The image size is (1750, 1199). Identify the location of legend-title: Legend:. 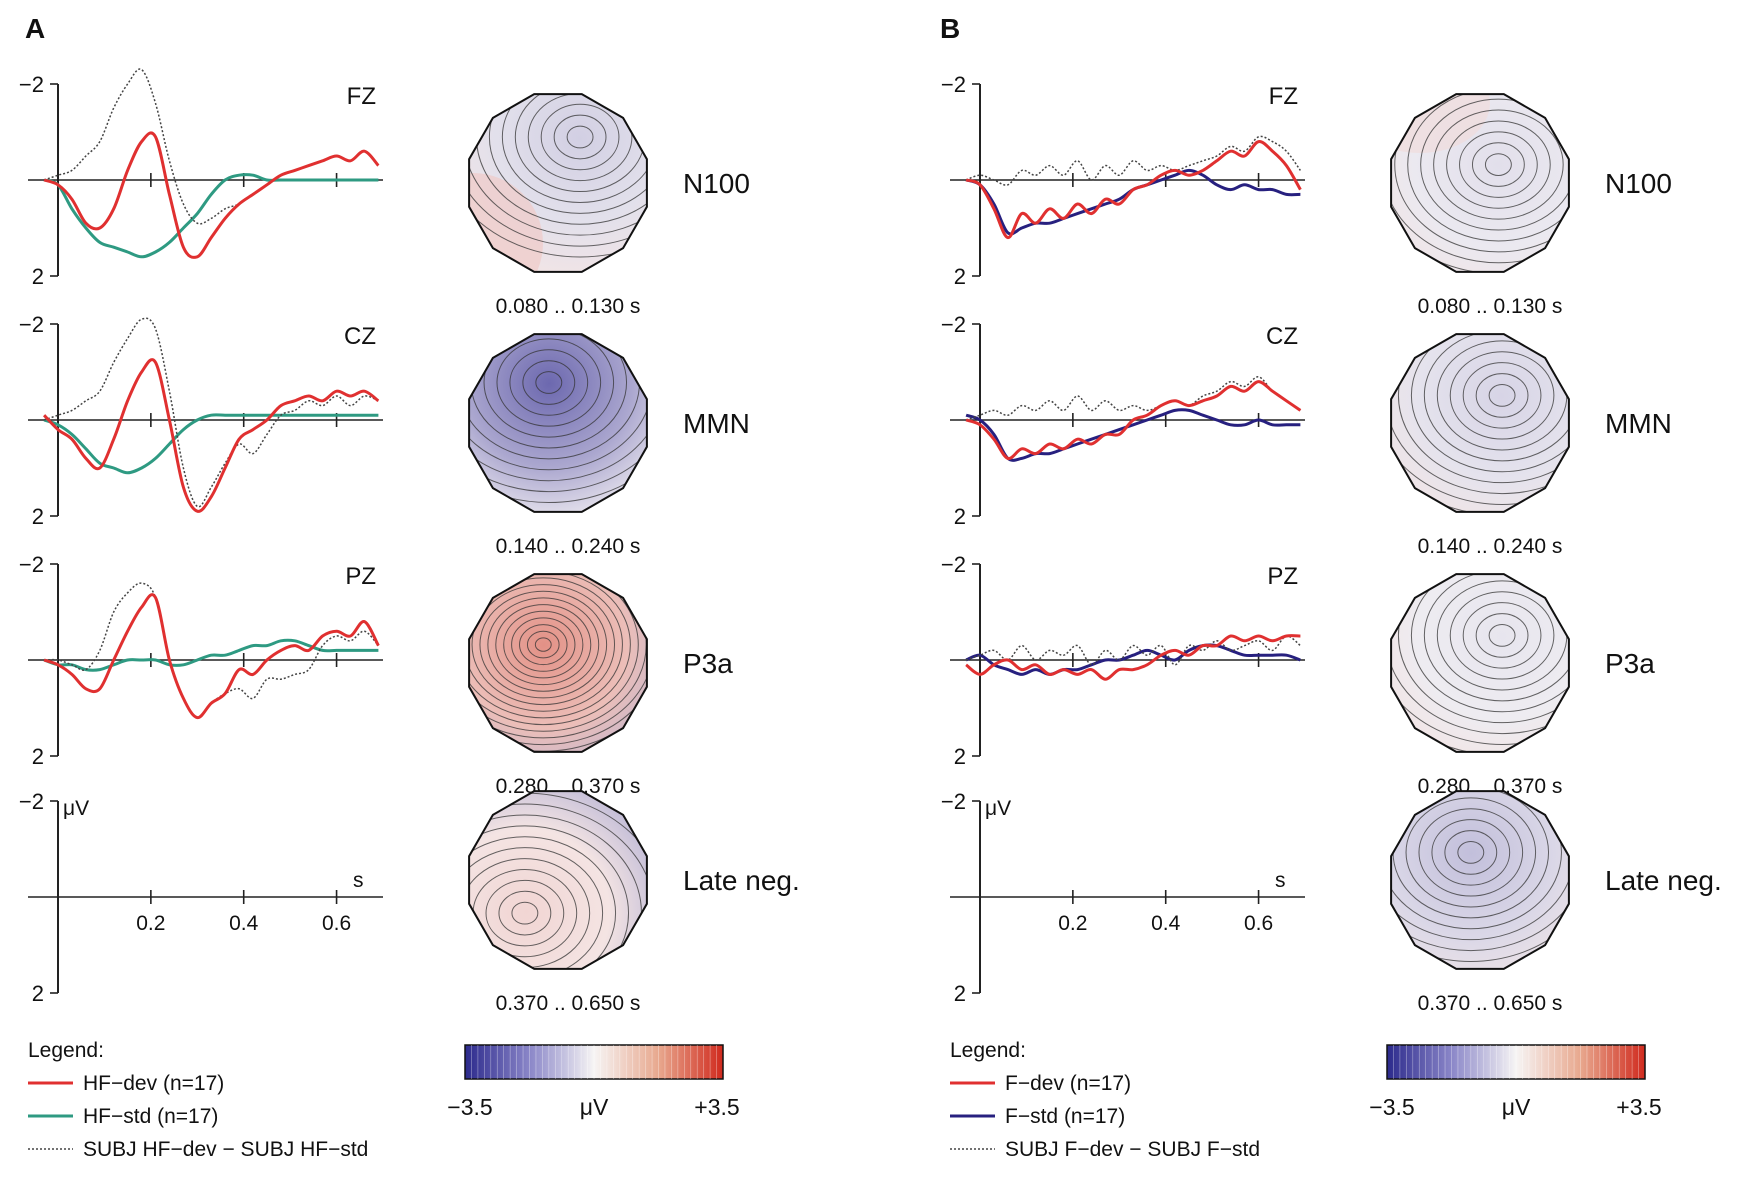
(988, 1050).